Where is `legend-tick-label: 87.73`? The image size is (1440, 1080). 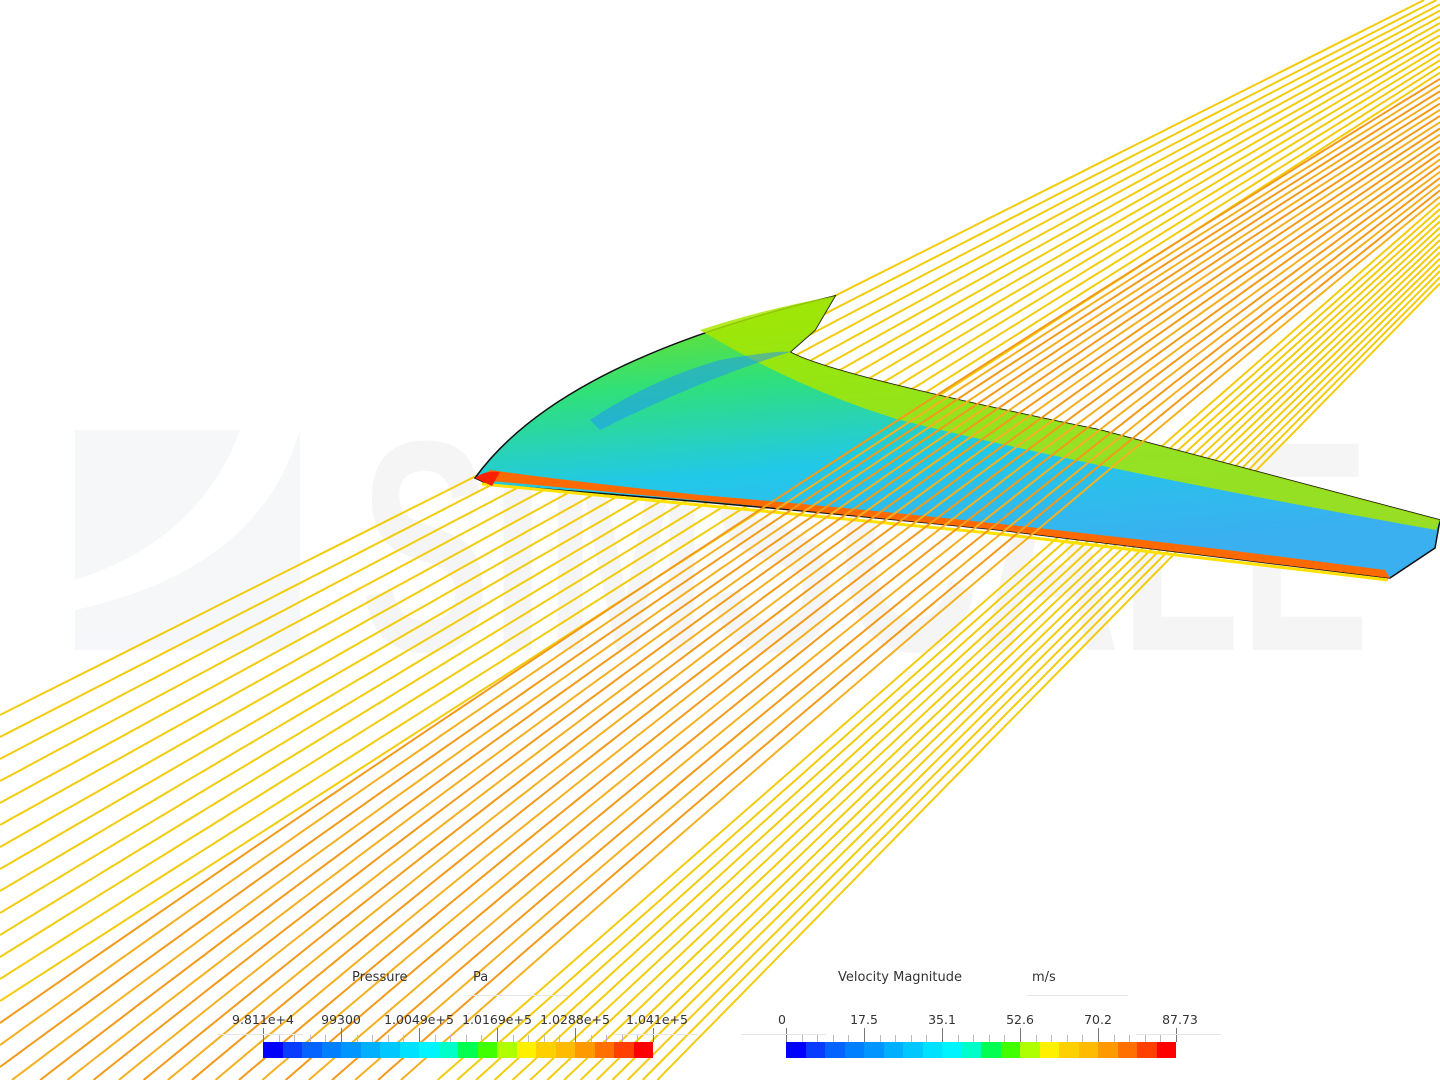
legend-tick-label: 87.73 is located at coordinates (1180, 1019).